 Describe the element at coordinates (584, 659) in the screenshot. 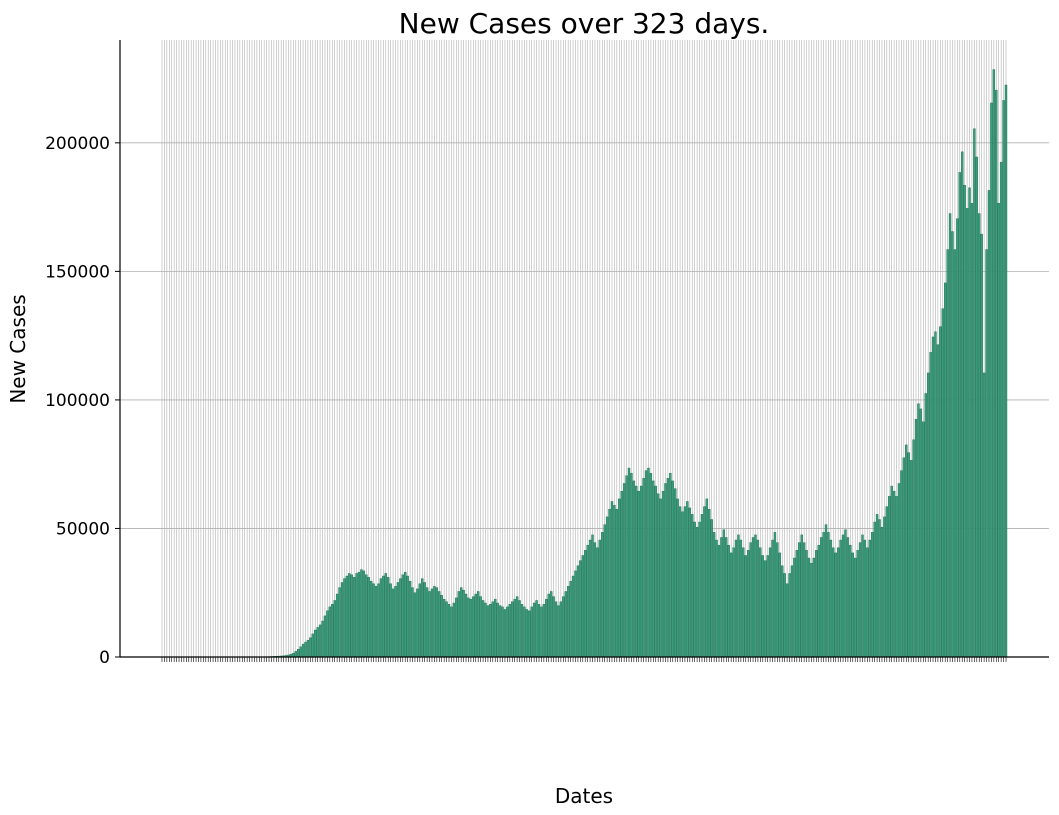

I see `x-axis-ticks` at that location.